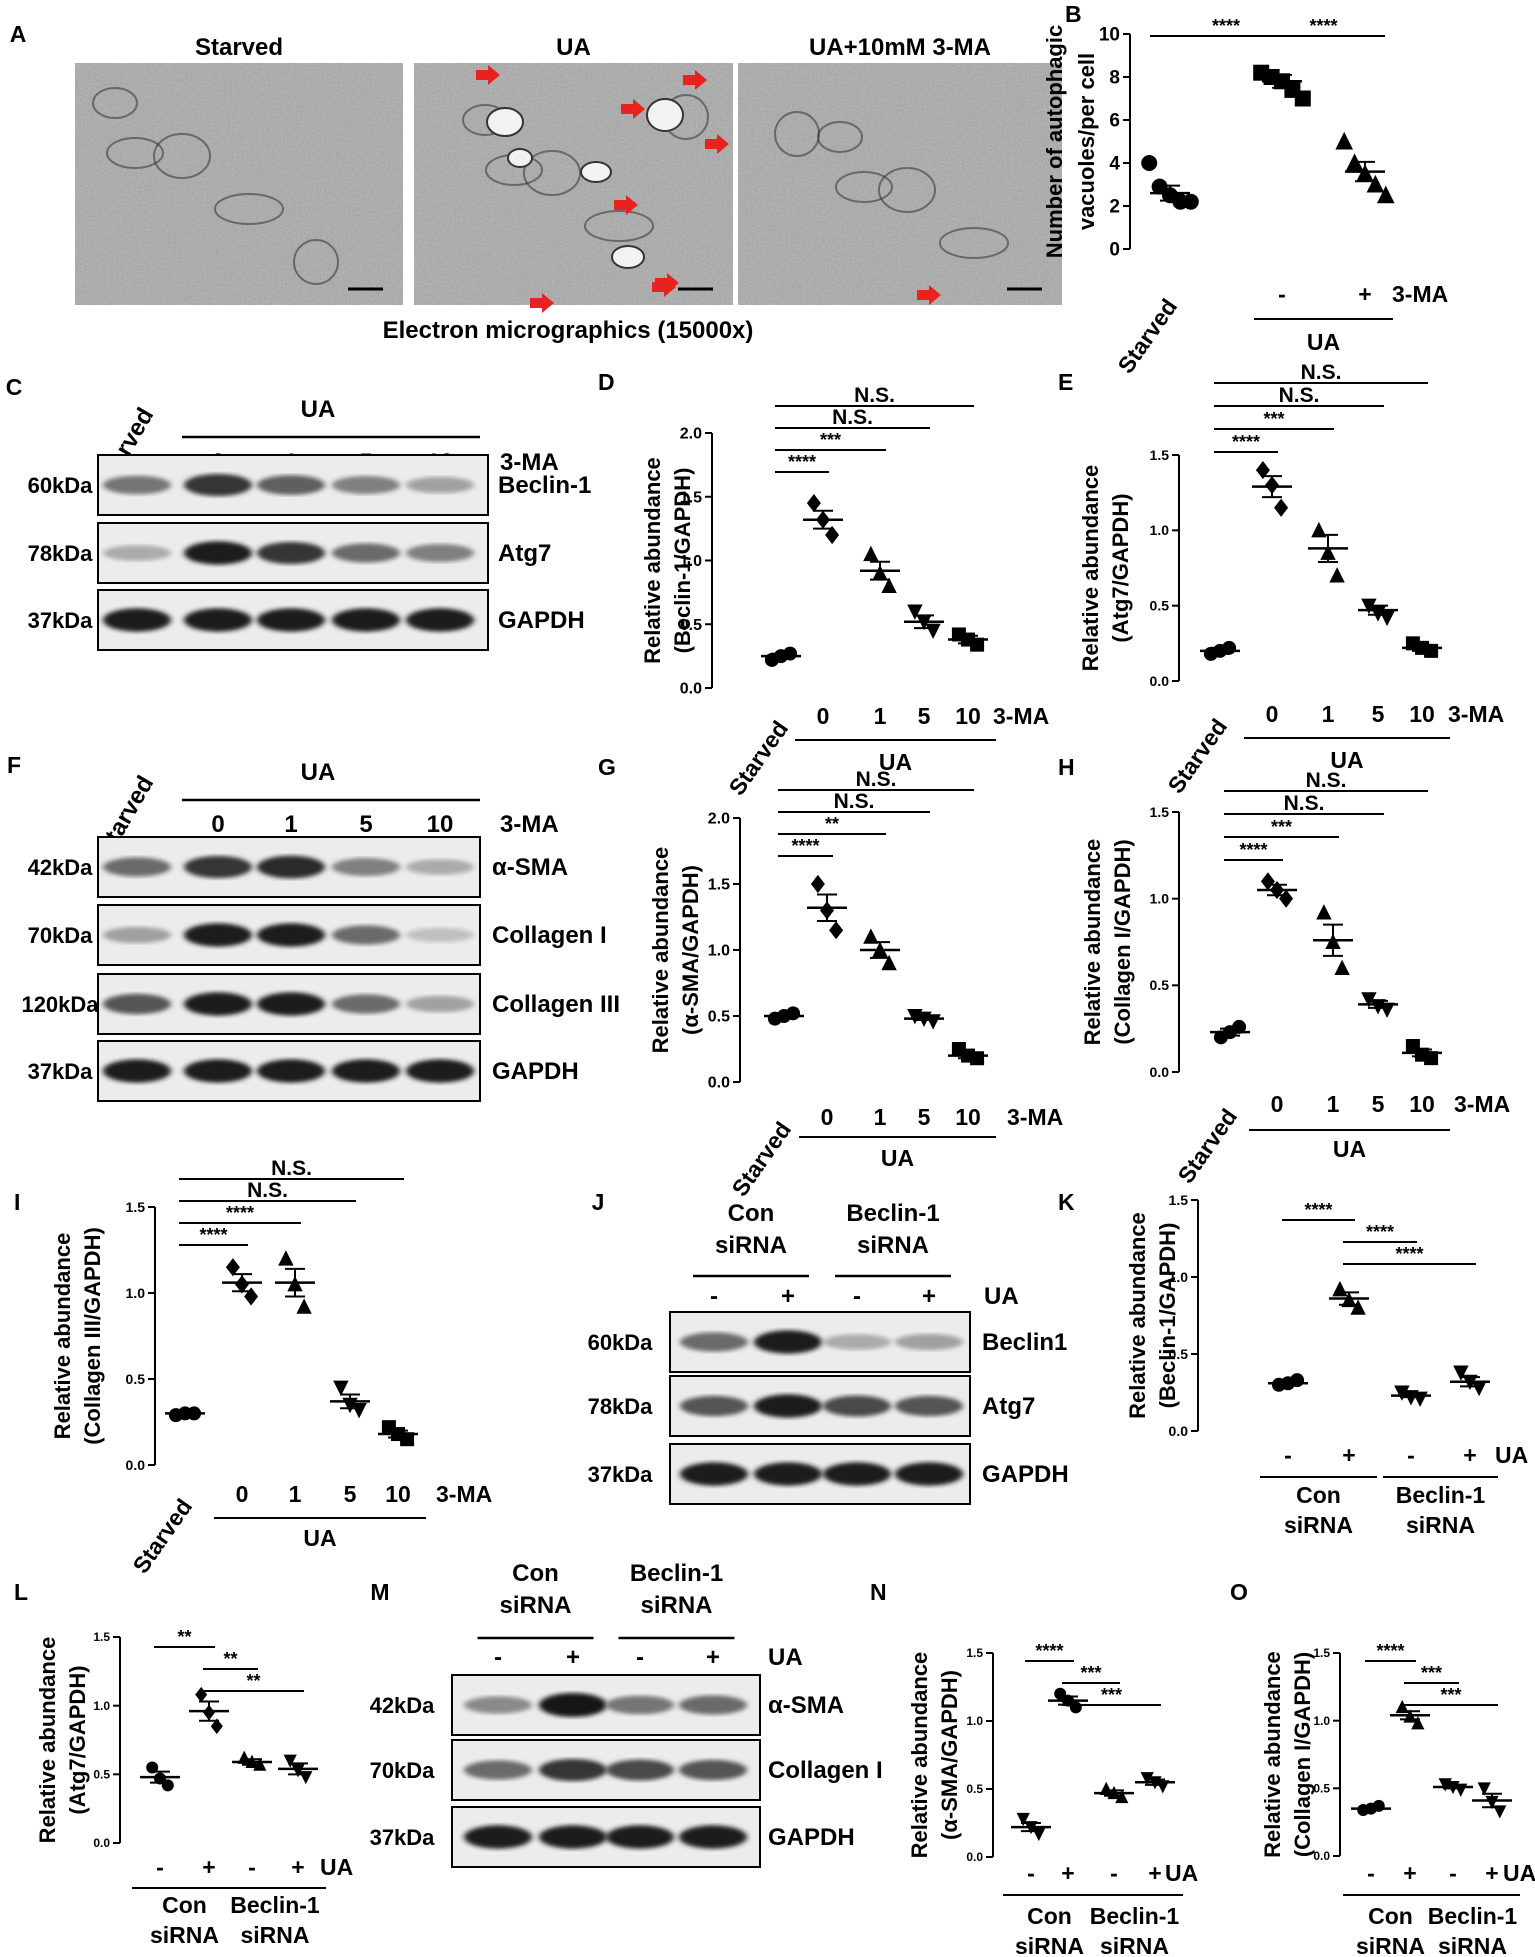  I want to click on significance-label: ****, so click(1323, 26).